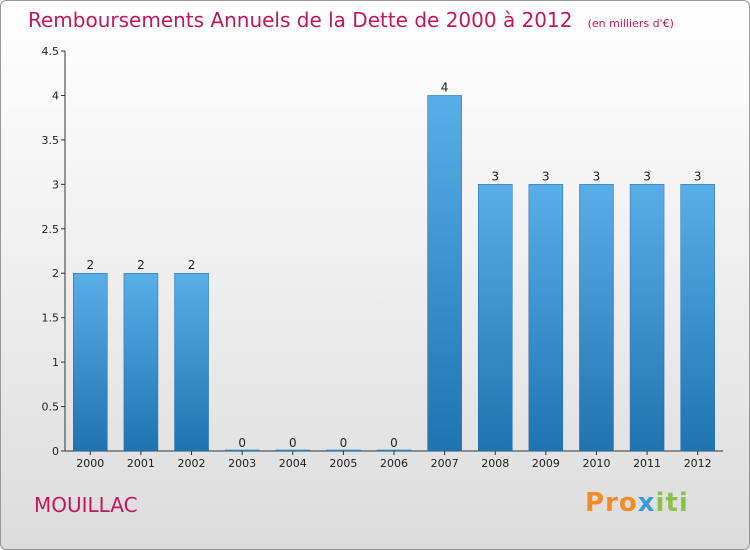 This screenshot has width=750, height=550. Describe the element at coordinates (55, 184) in the screenshot. I see `y-tick-label: 3` at that location.